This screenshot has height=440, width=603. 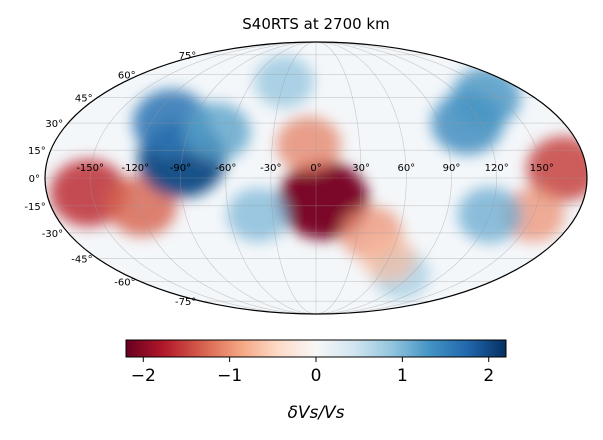 What do you see at coordinates (185, 302) in the screenshot?
I see `lat-tick-label: -75°` at bounding box center [185, 302].